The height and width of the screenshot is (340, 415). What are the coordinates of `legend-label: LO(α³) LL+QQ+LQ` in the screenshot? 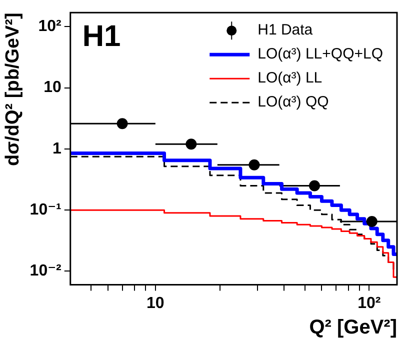 It's located at (321, 54).